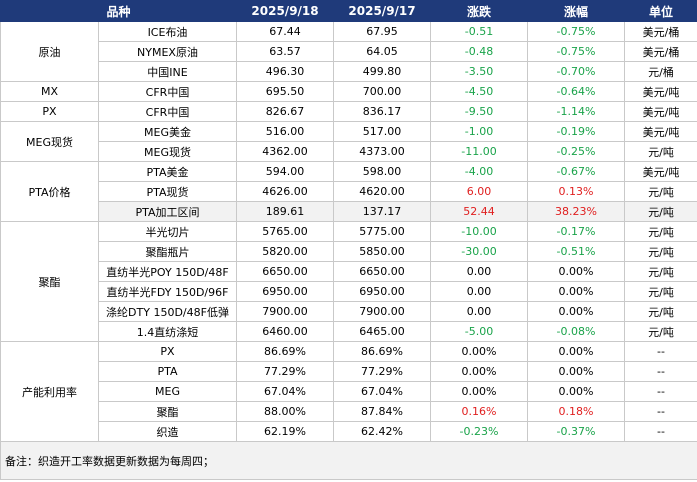  What do you see at coordinates (49, 91) in the screenshot?
I see `group-name: MX` at bounding box center [49, 91].